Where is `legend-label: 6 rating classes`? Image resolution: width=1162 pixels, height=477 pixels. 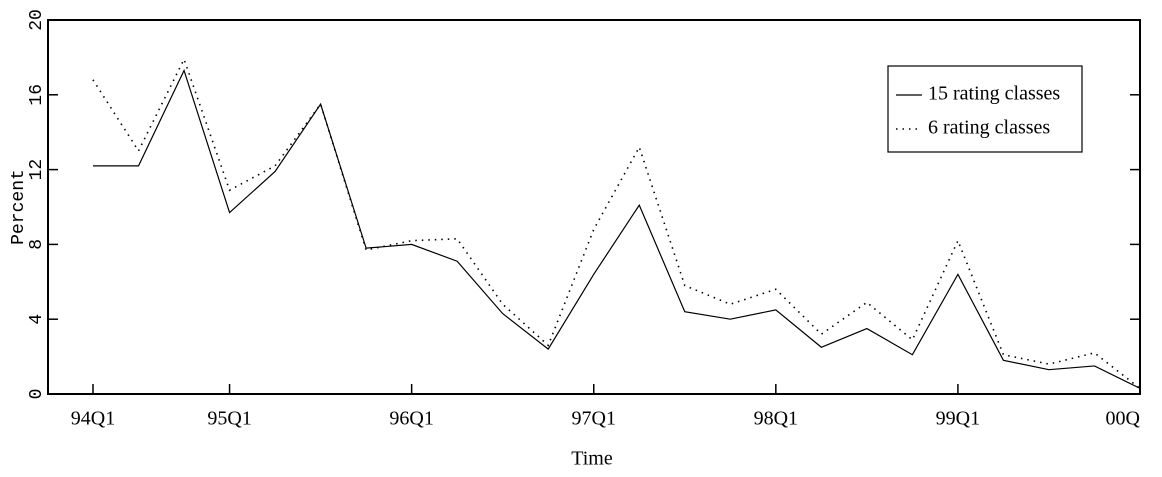 legend-label: 6 rating classes is located at coordinates (989, 128).